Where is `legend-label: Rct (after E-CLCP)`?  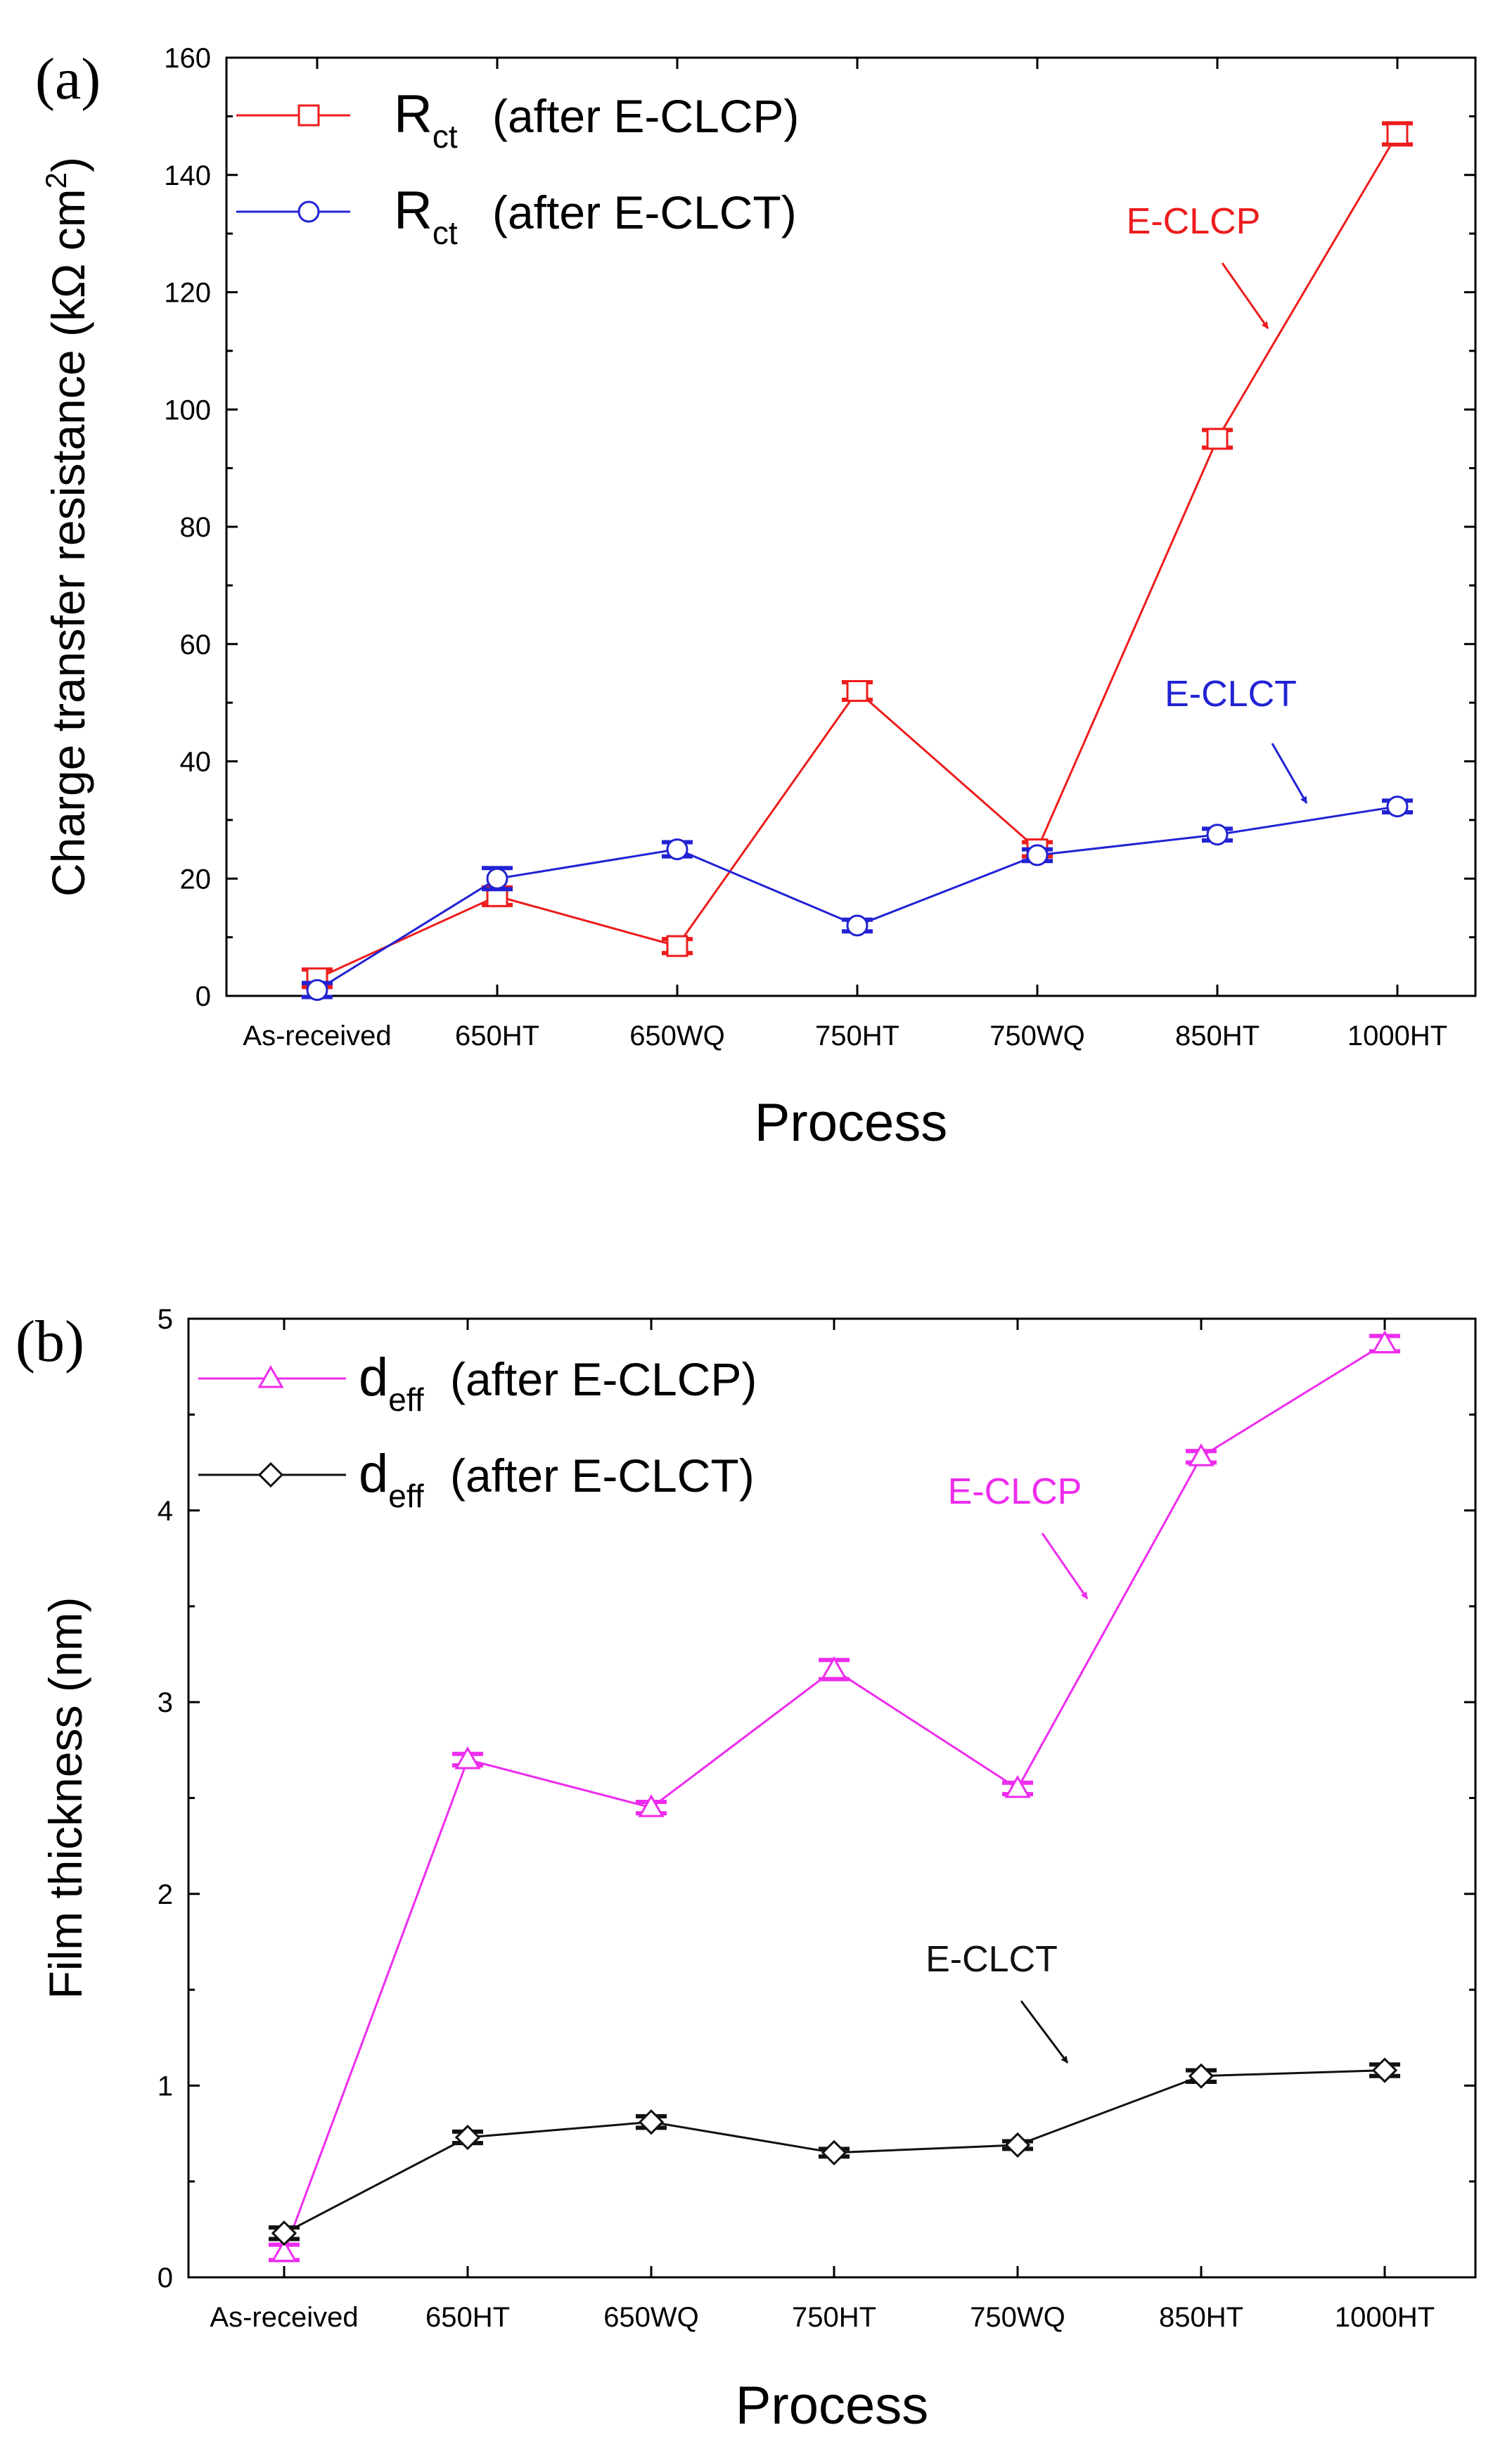
legend-label: Rct (after E-CLCP) is located at coordinates (596, 119).